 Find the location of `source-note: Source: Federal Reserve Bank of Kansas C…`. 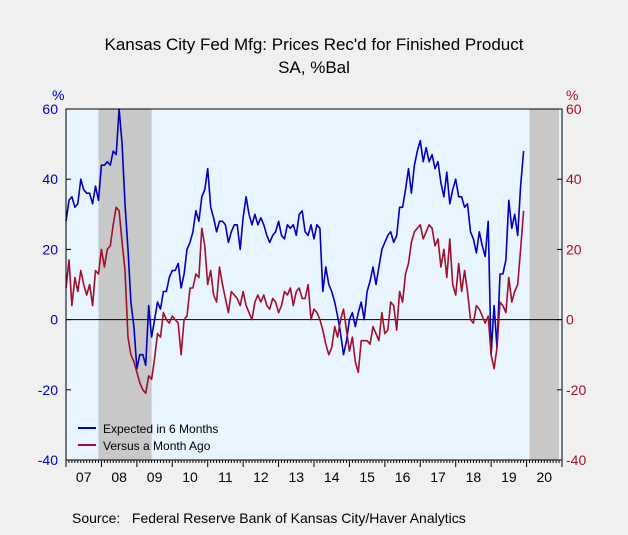

source-note: Source: Federal Reserve Bank of Kansas C… is located at coordinates (269, 518).